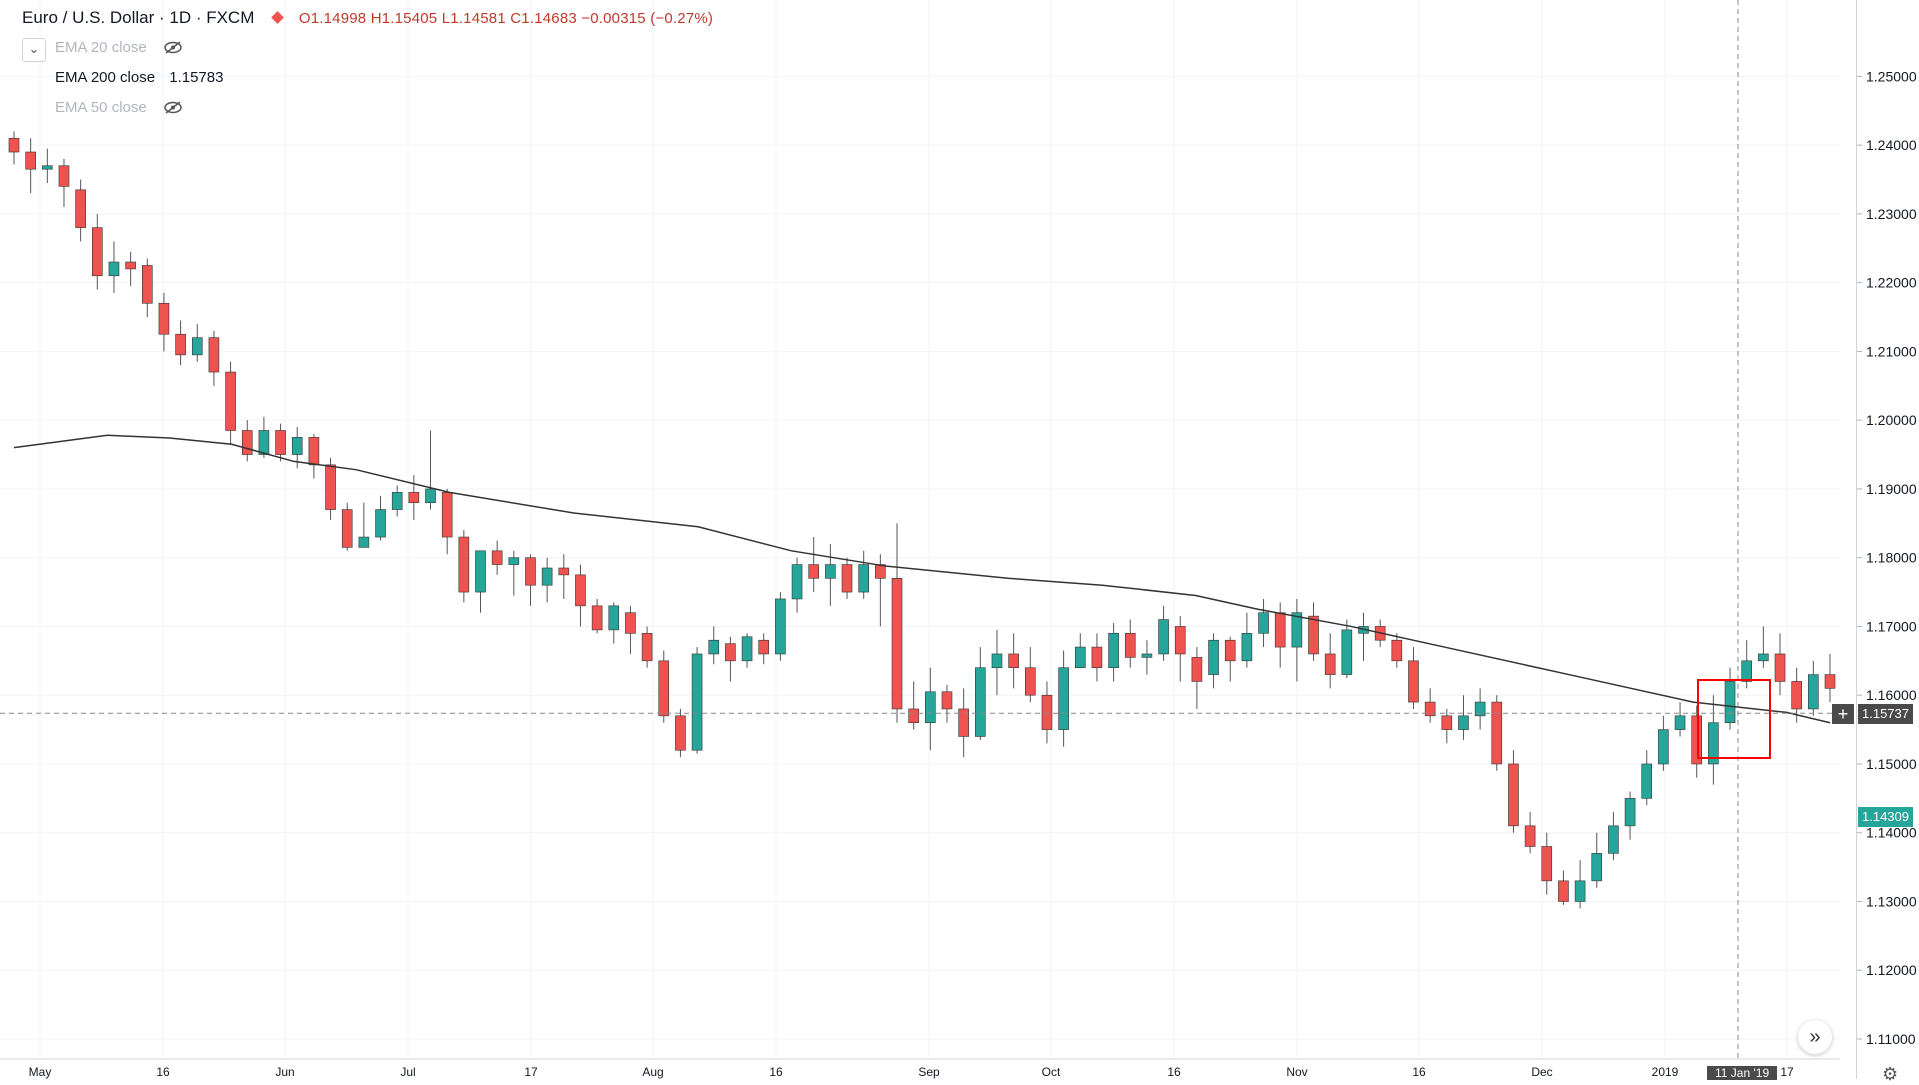  What do you see at coordinates (1296, 1072) in the screenshot?
I see `x-tick-label: Nov` at bounding box center [1296, 1072].